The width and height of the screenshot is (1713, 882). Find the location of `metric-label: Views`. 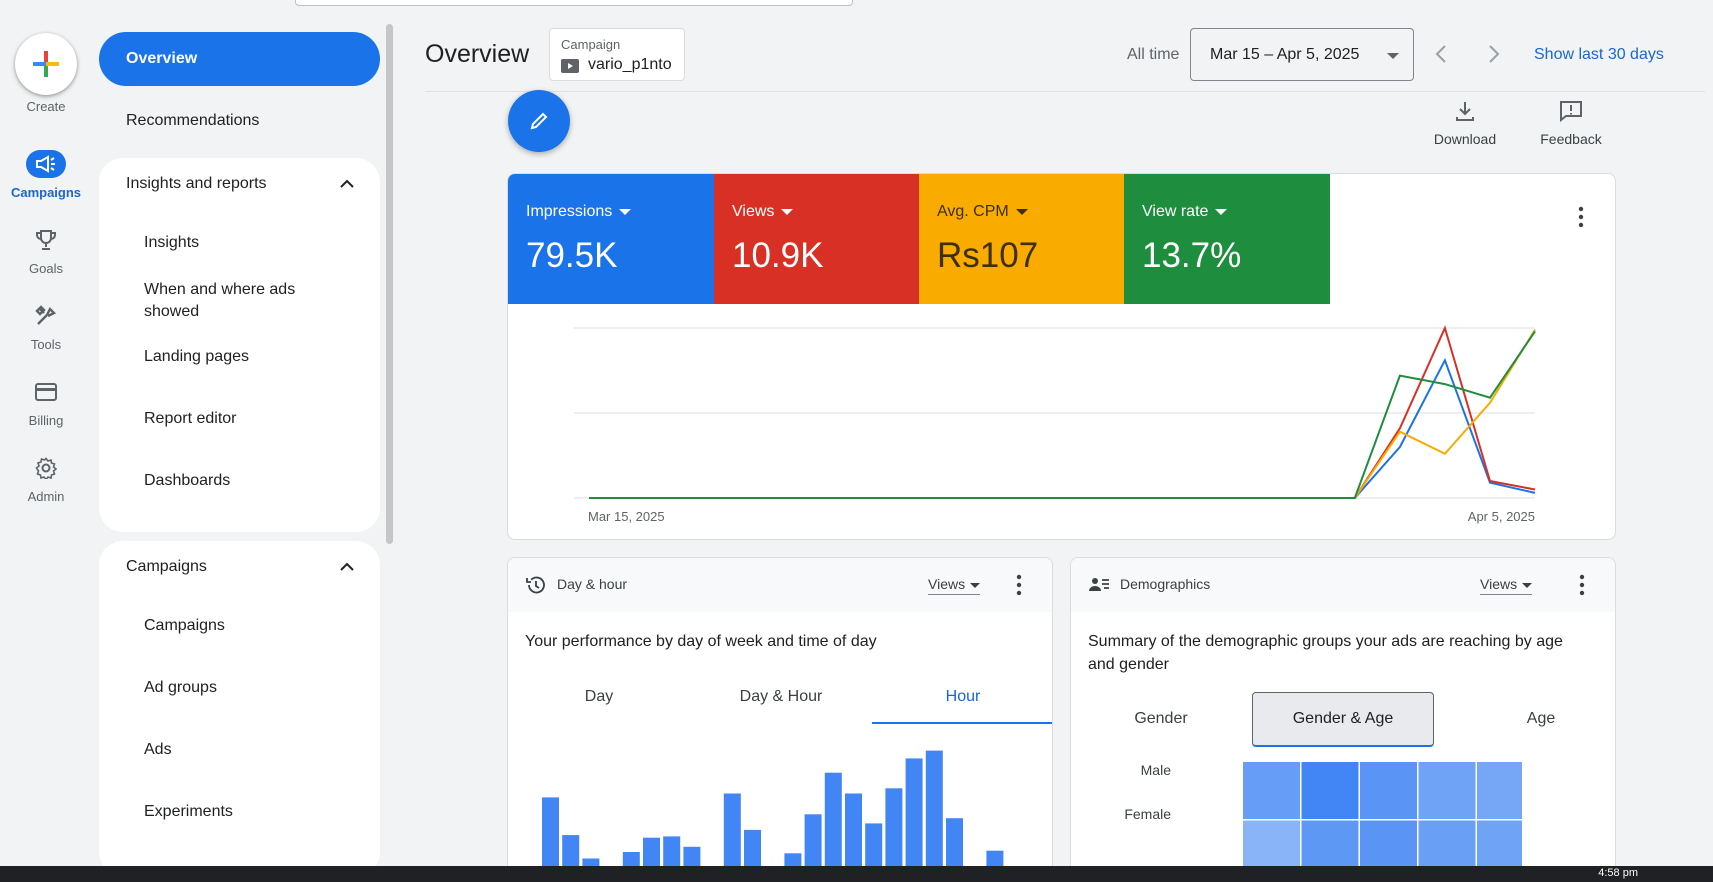

metric-label: Views is located at coordinates (763, 212).